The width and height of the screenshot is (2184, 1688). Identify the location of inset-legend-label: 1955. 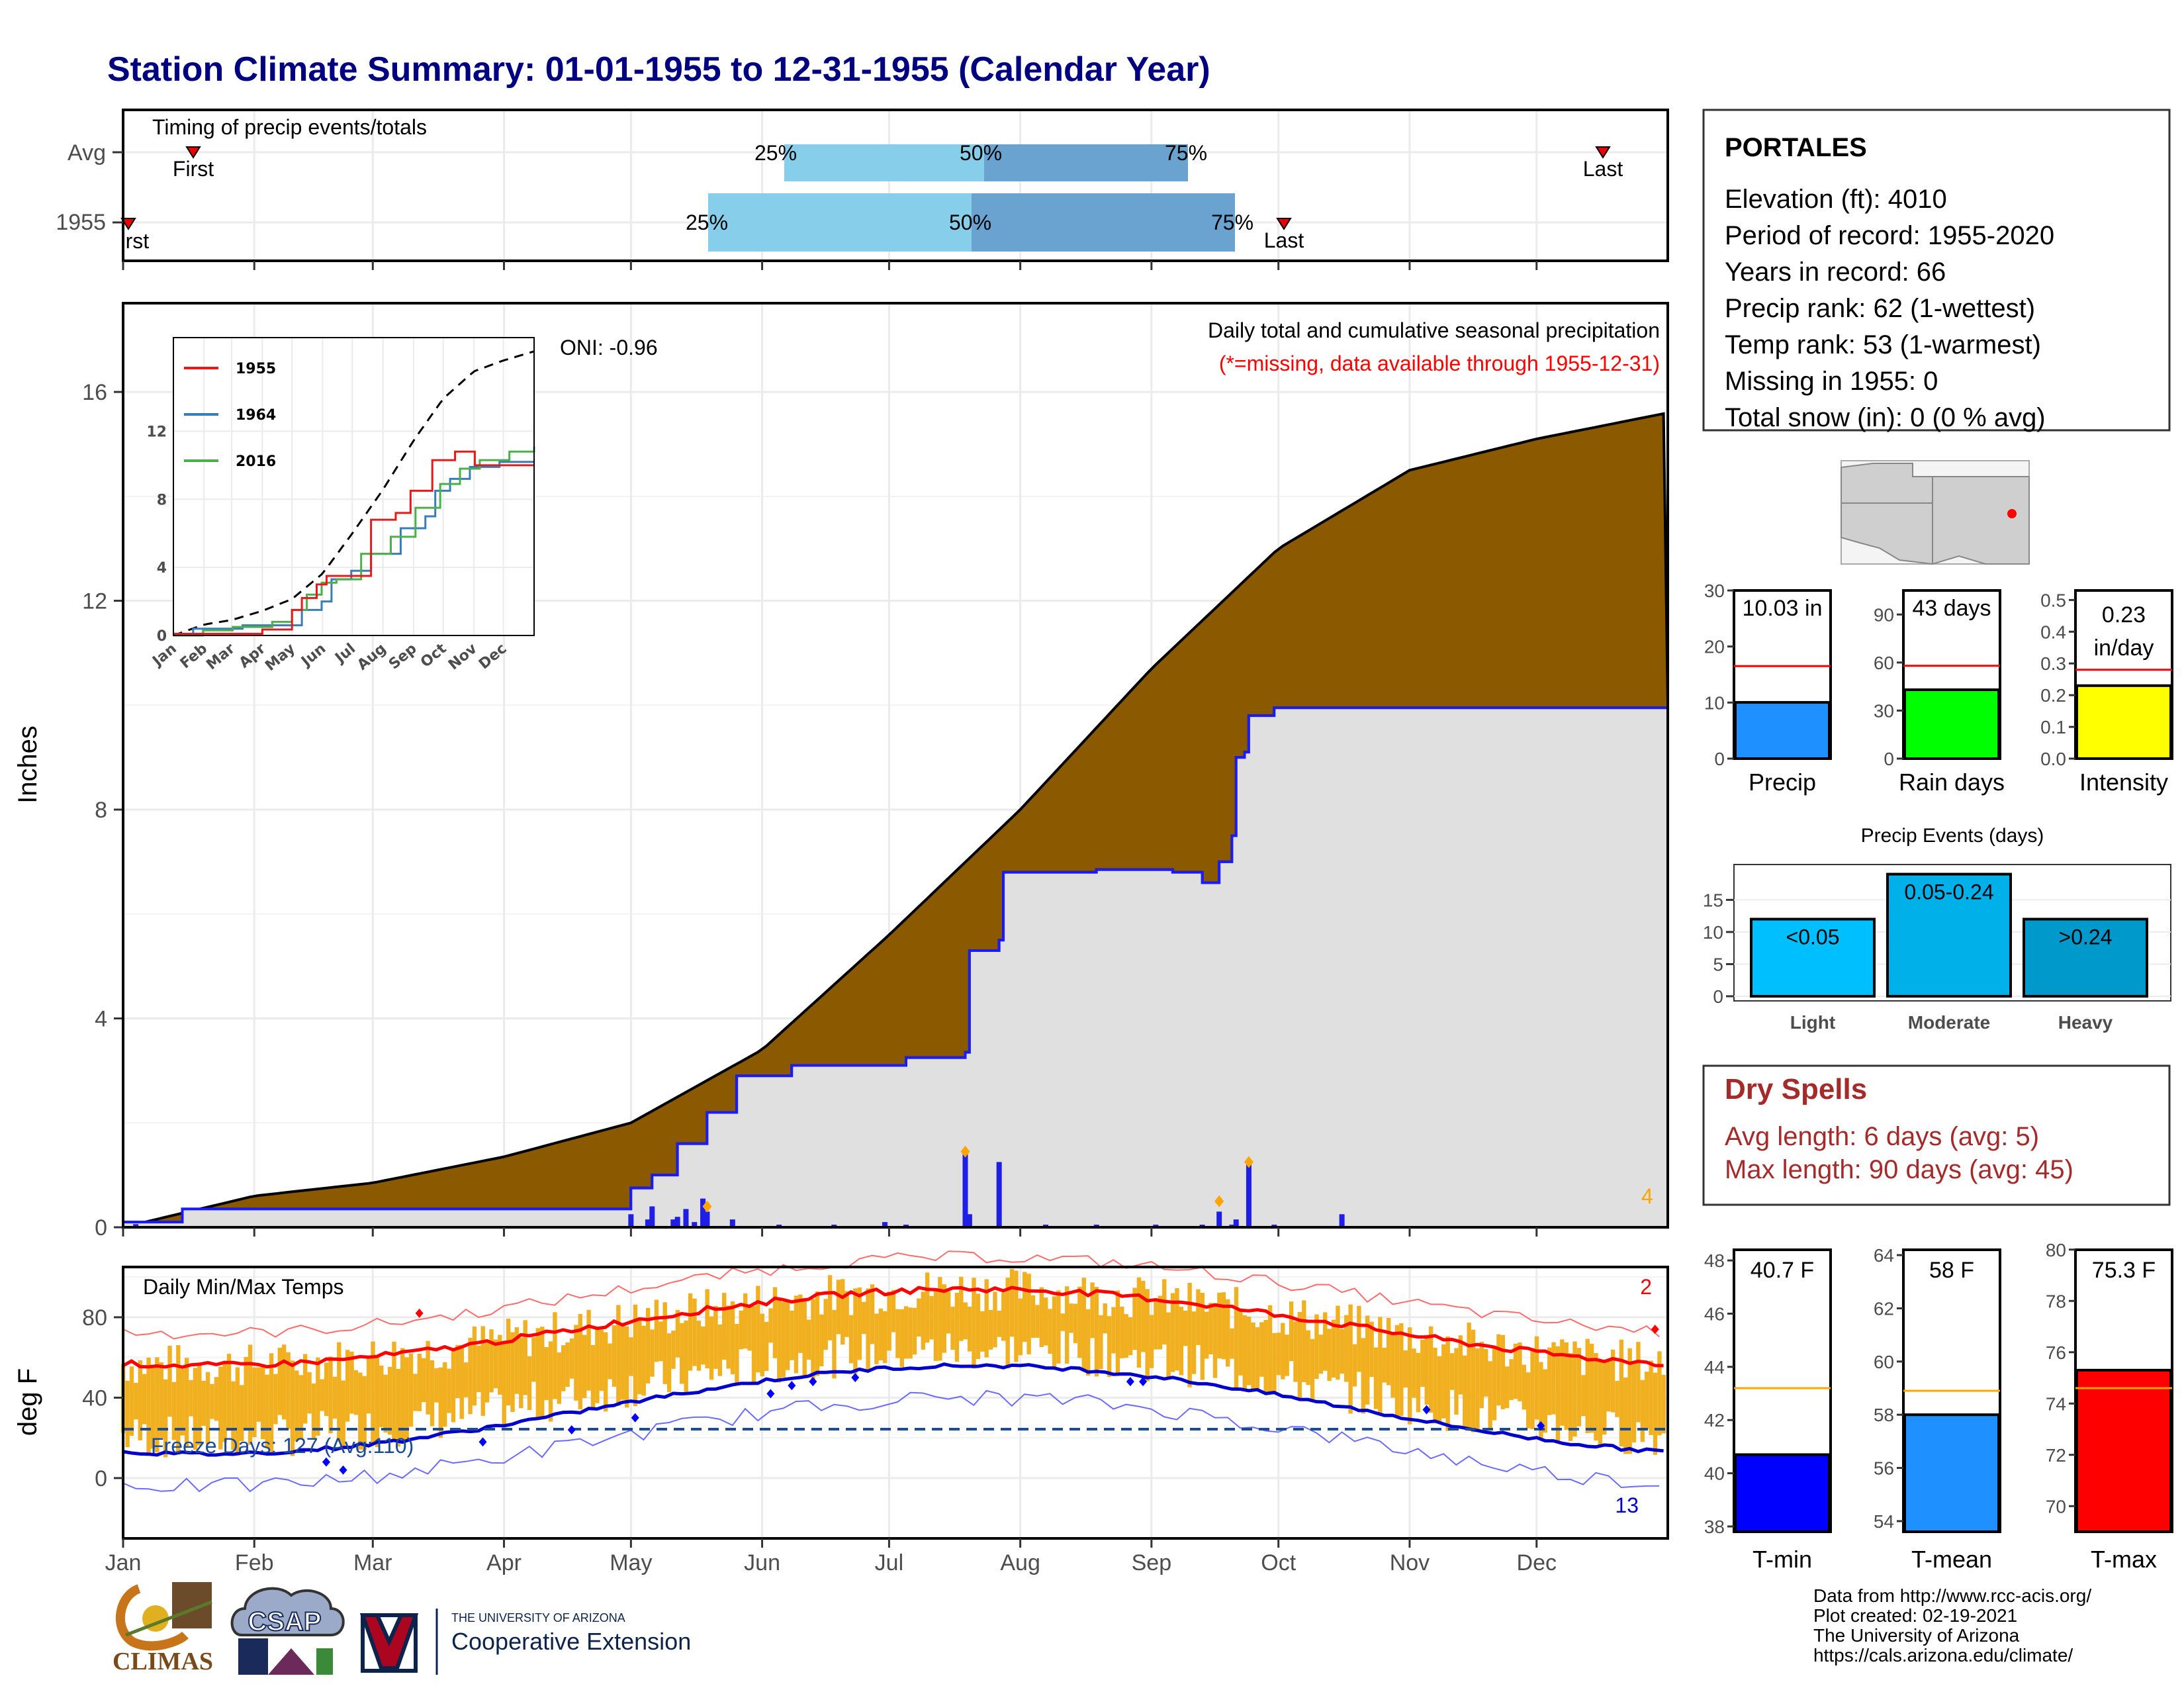
(256, 369).